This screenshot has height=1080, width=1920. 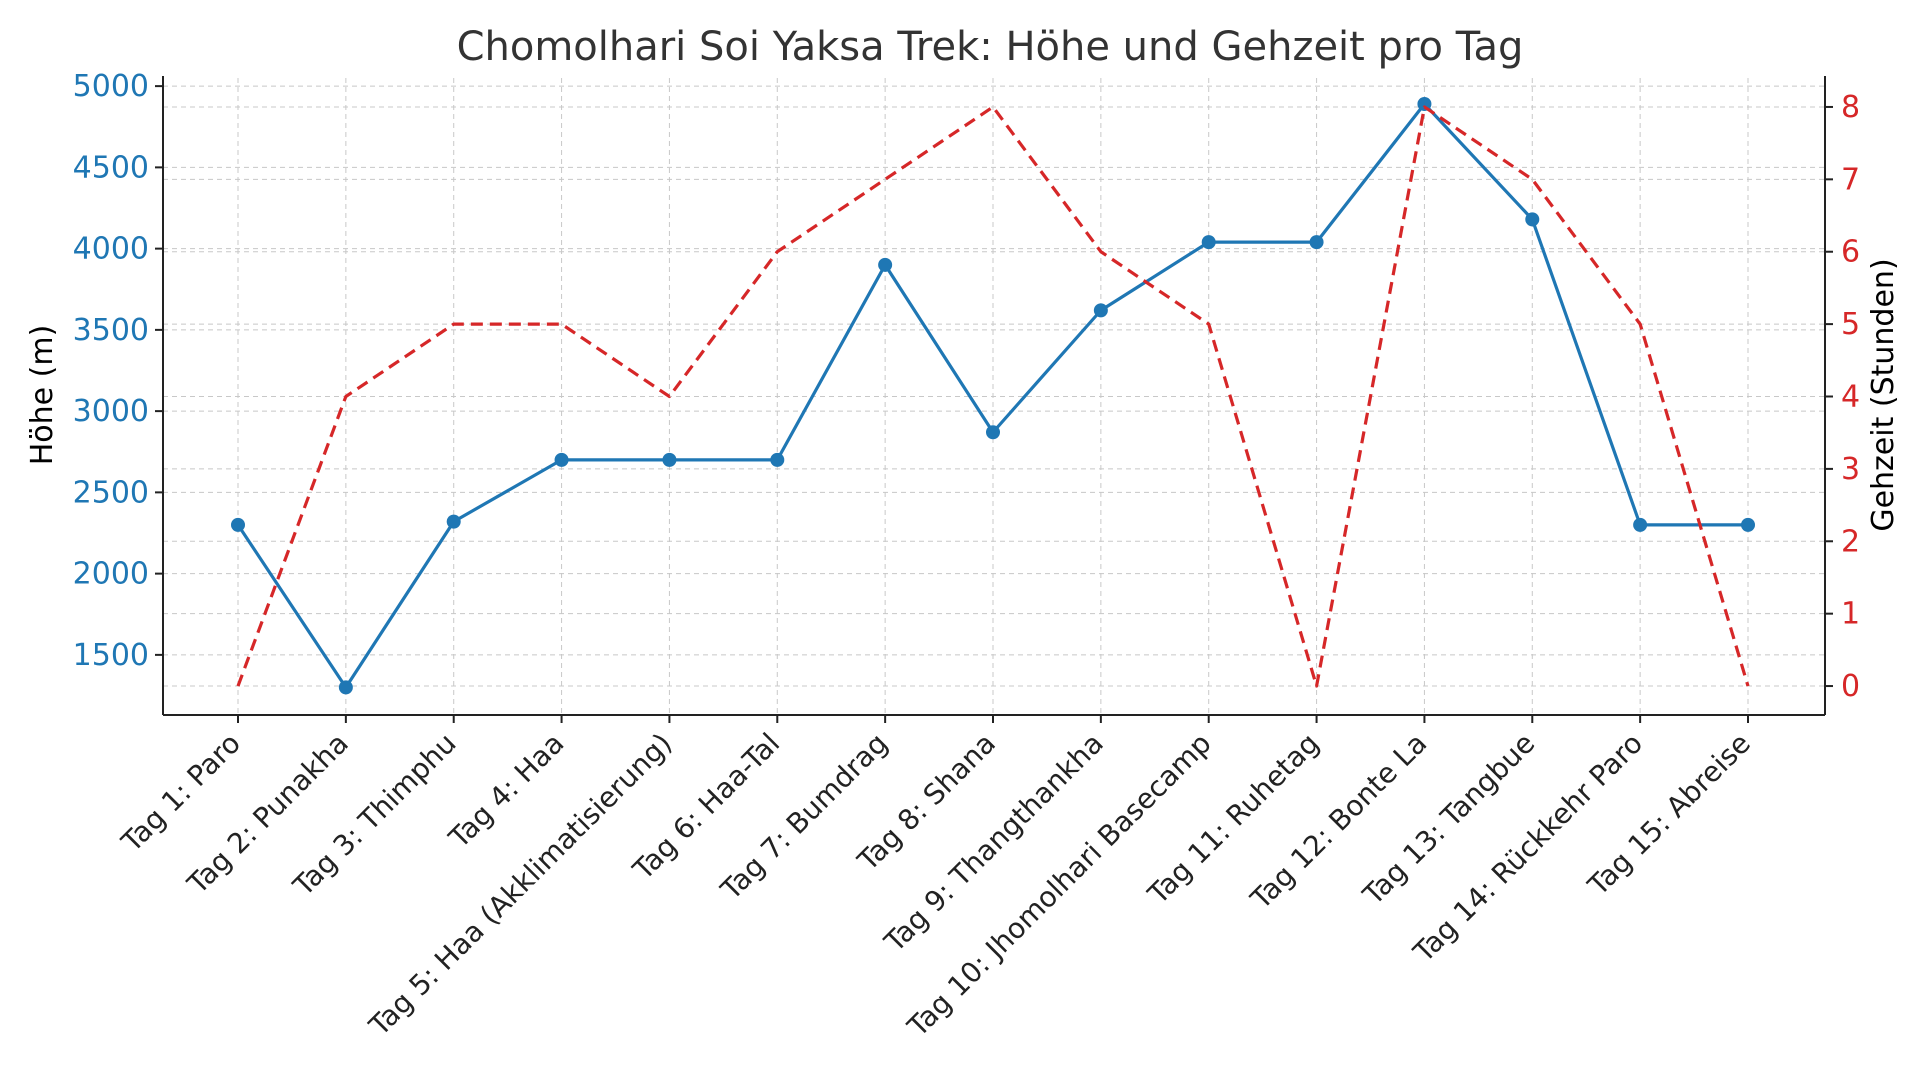 I want to click on y-right-tick-label: 4, so click(x=1850, y=397).